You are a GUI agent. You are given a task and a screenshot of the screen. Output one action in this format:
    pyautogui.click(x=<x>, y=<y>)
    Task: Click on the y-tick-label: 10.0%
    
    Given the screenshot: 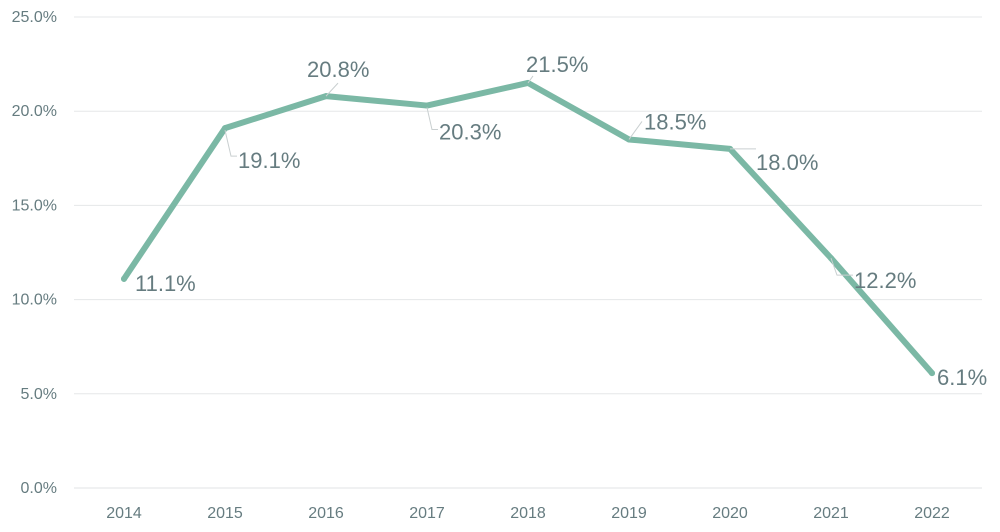 What is the action you would take?
    pyautogui.click(x=34, y=300)
    